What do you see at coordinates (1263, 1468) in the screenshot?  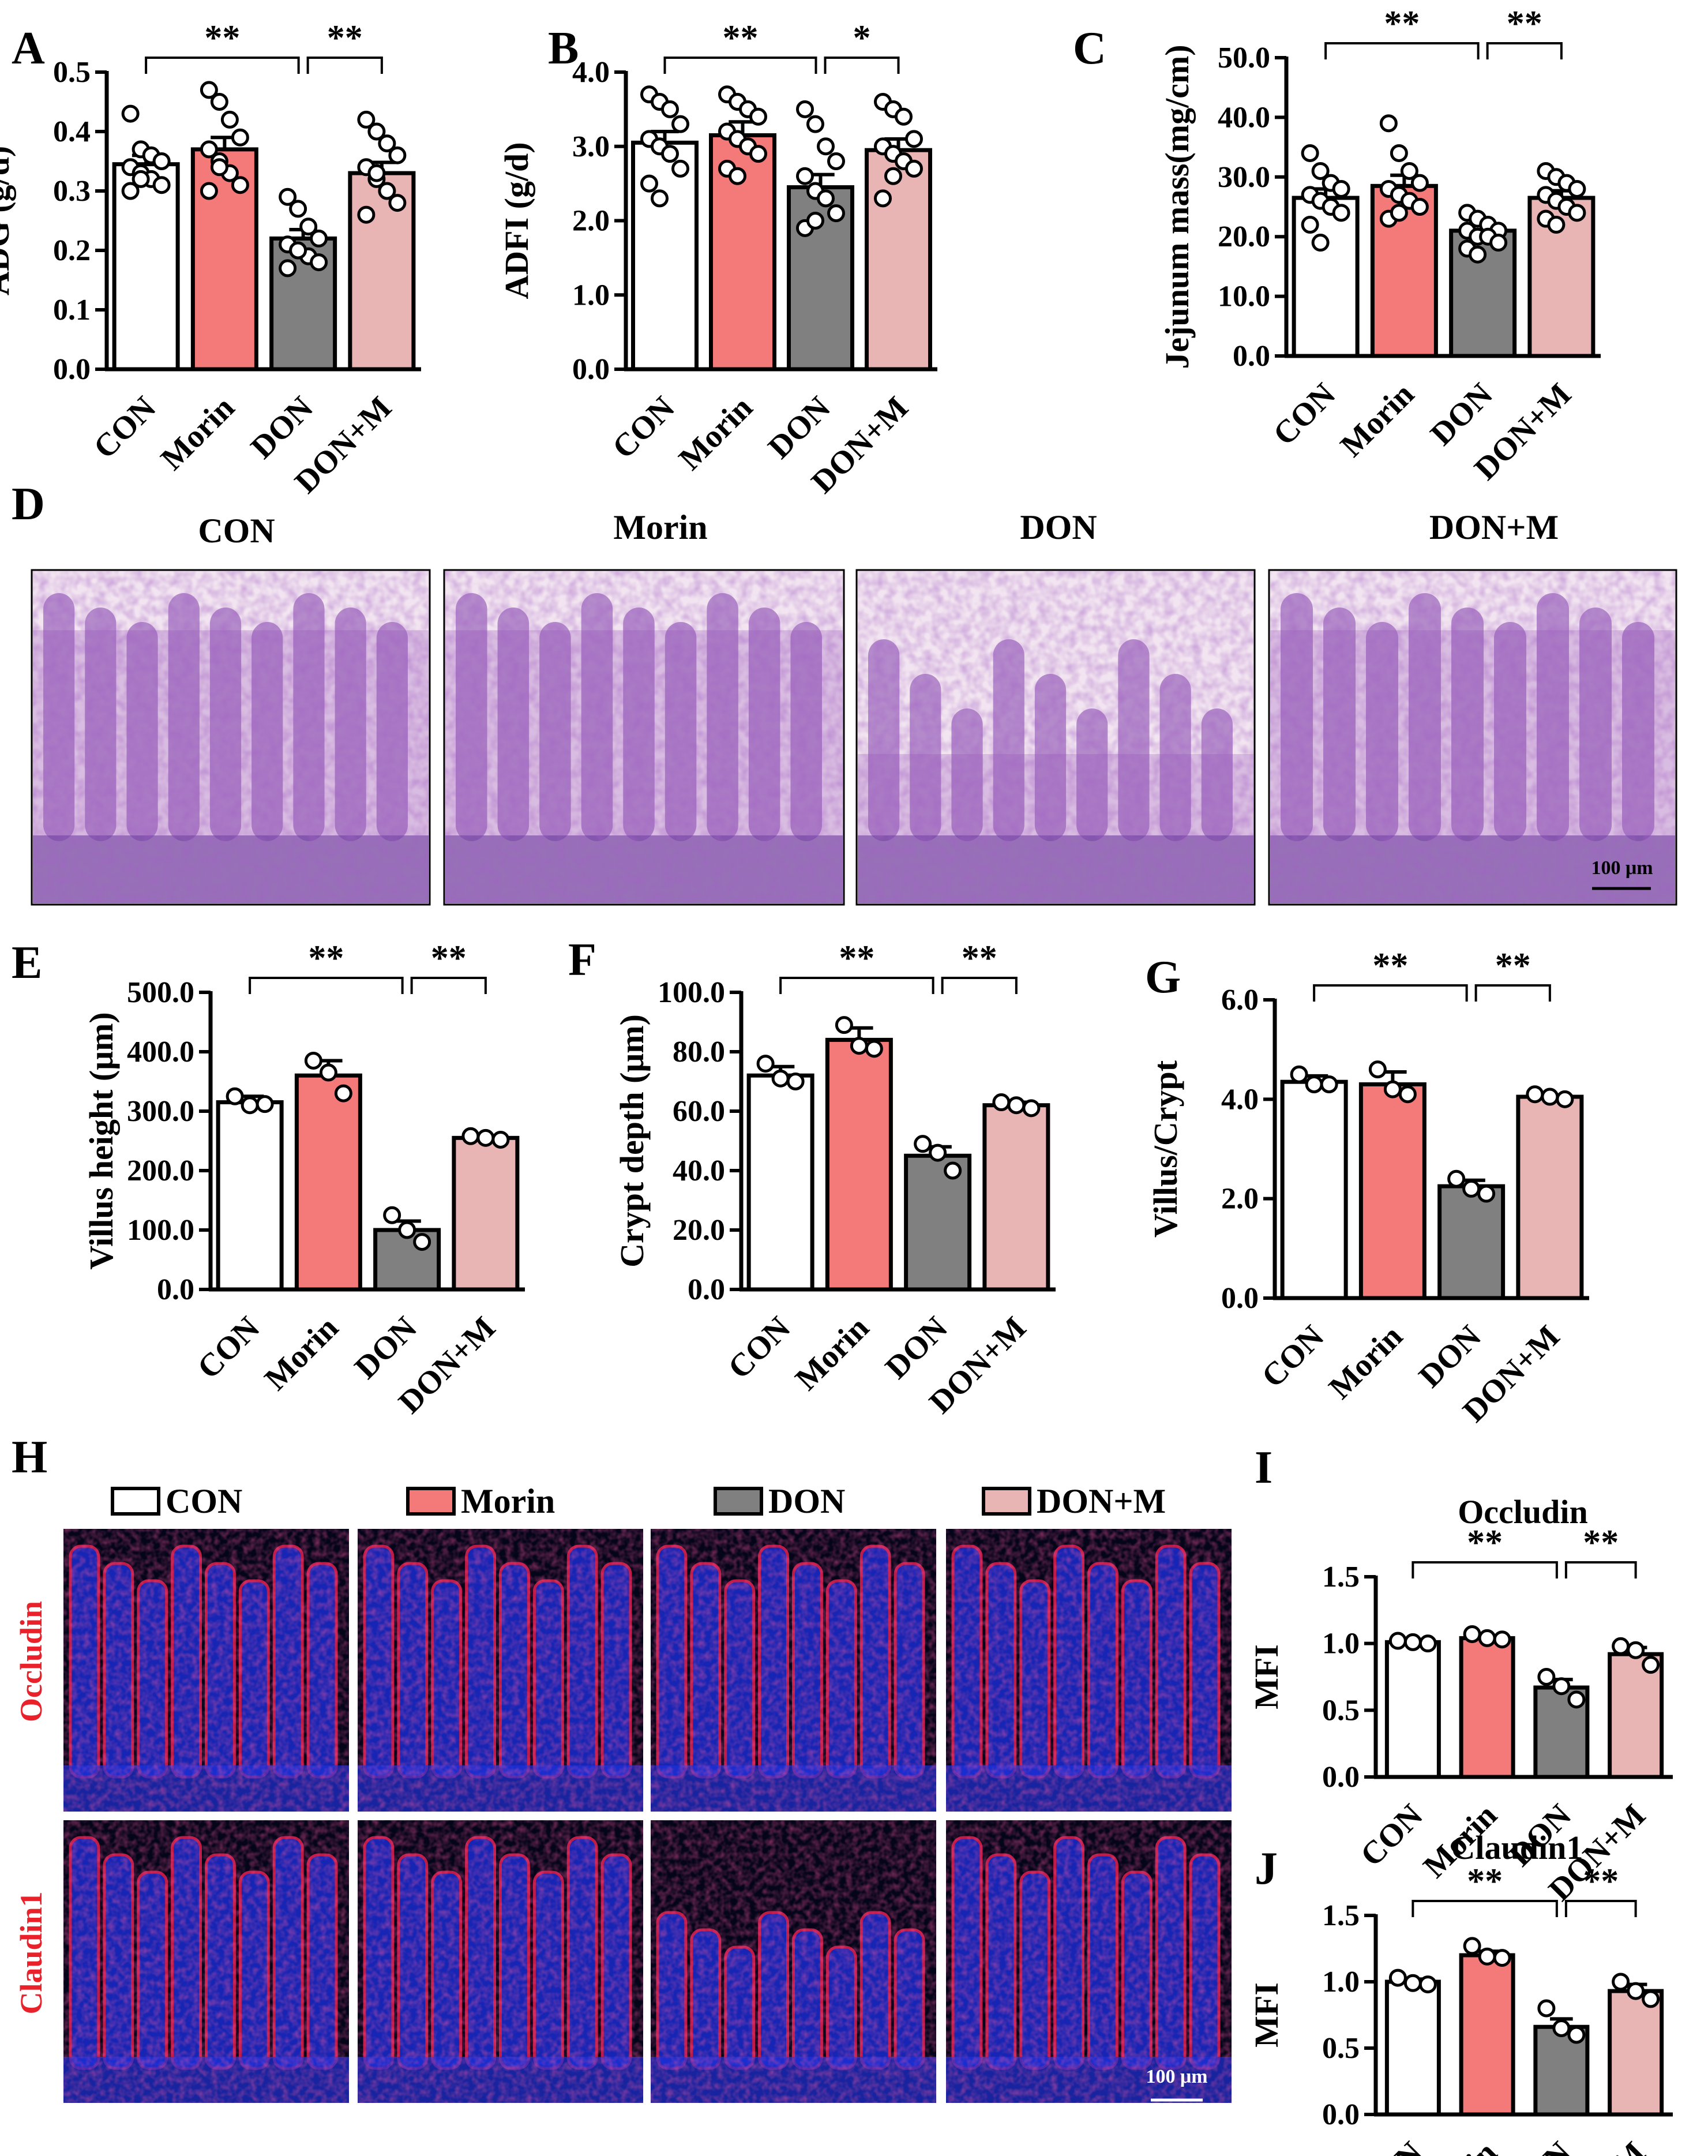 I see `panel-letter-i: I` at bounding box center [1263, 1468].